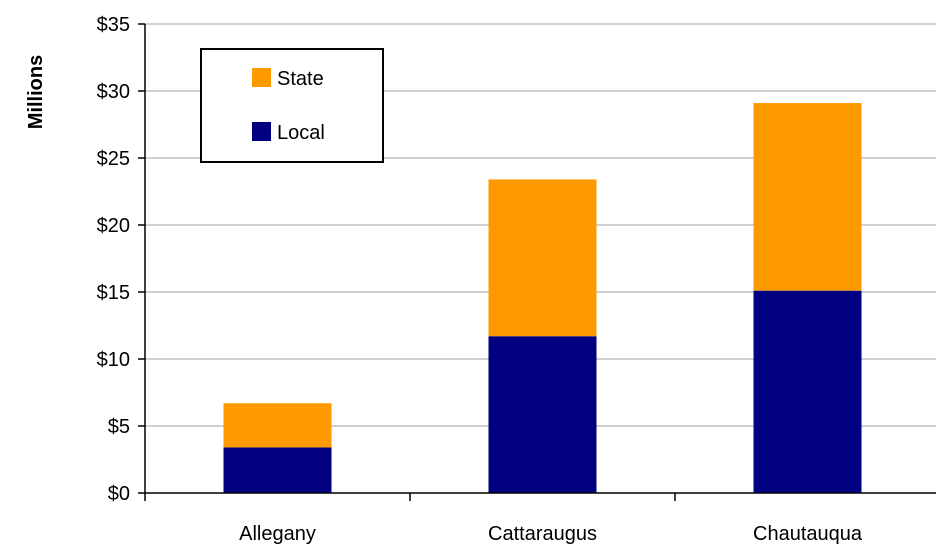 The width and height of the screenshot is (936, 554). I want to click on bar-local-cattaraugus, so click(542, 414).